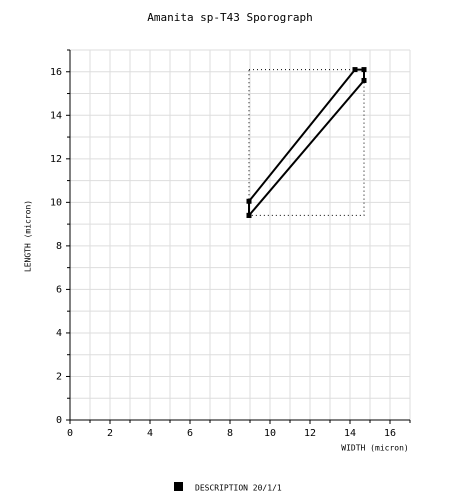 Image resolution: width=460 pixels, height=502 pixels. I want to click on y-tick-label: 0, so click(59, 420).